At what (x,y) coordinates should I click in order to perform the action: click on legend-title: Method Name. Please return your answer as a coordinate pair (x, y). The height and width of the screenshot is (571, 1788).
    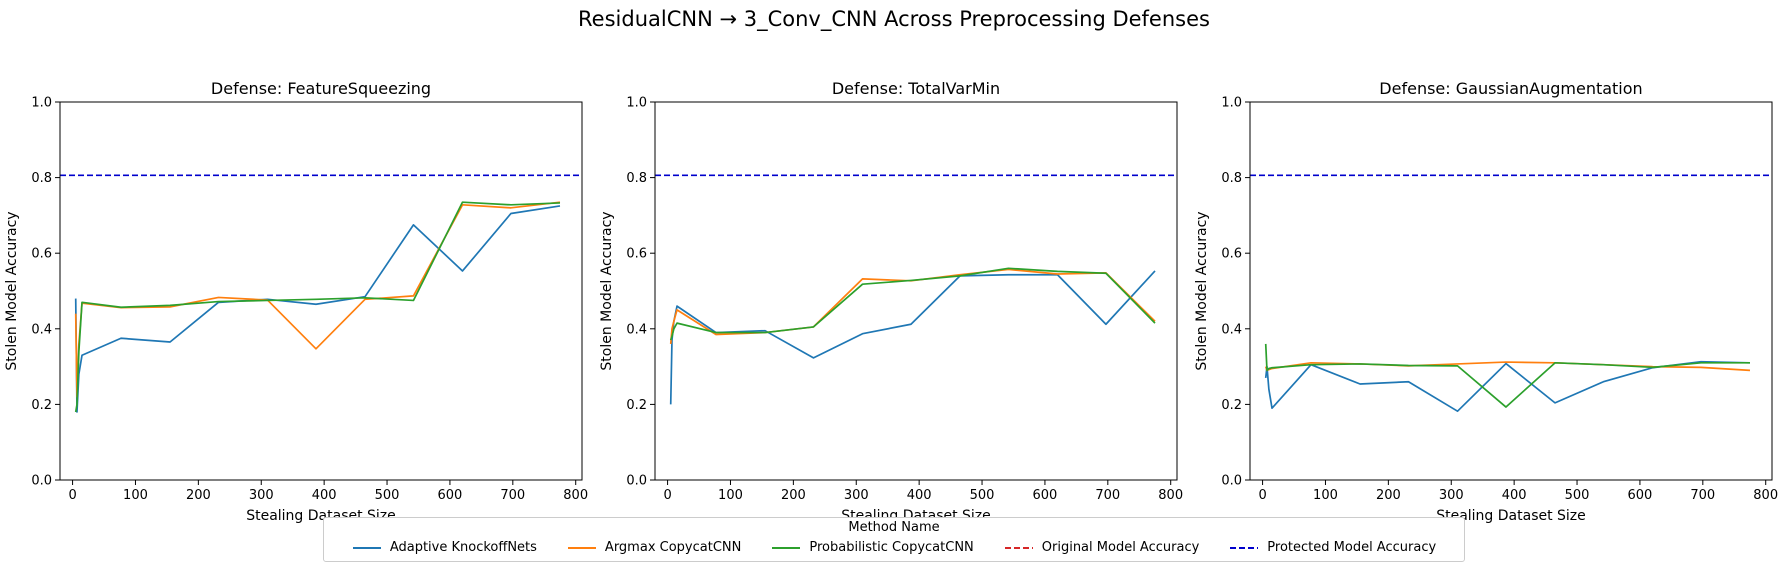
    Looking at the image, I should click on (894, 527).